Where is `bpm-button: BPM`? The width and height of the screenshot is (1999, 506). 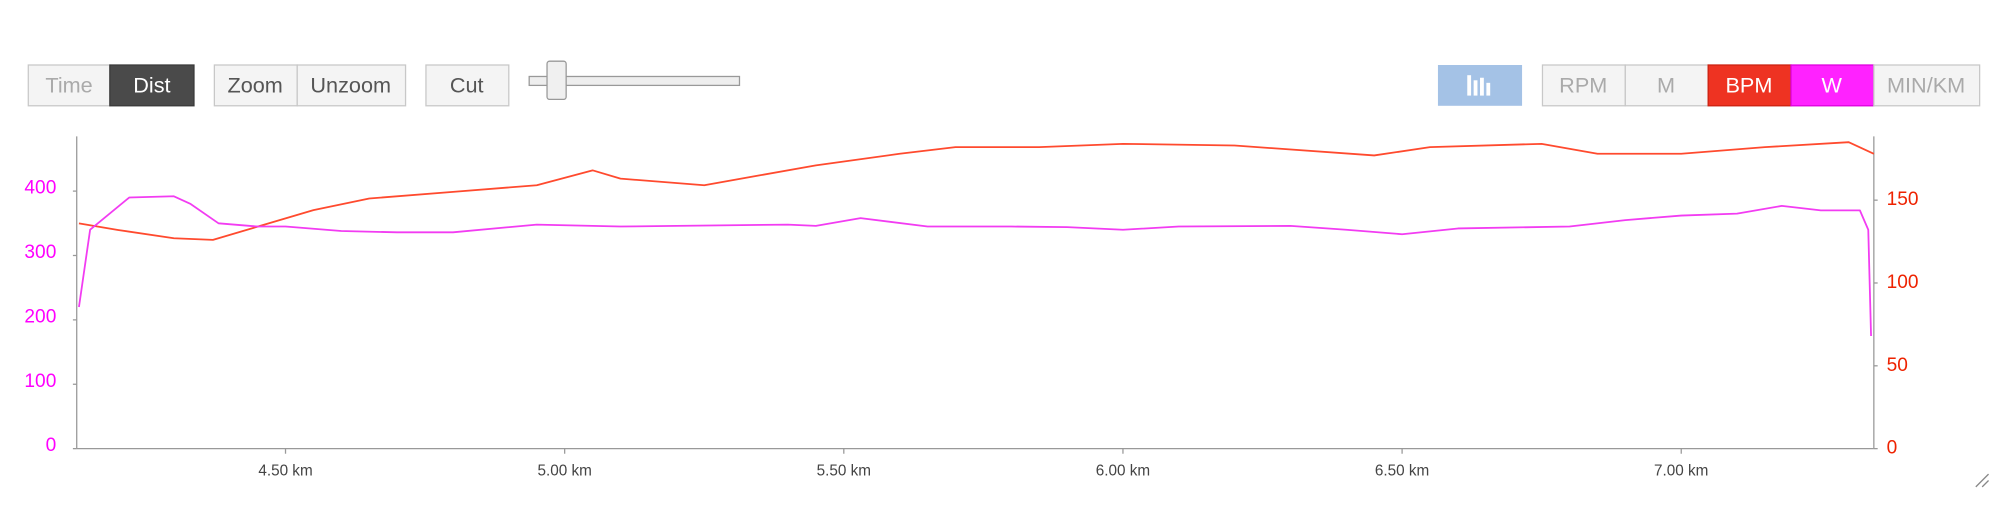
bpm-button: BPM is located at coordinates (1749, 85).